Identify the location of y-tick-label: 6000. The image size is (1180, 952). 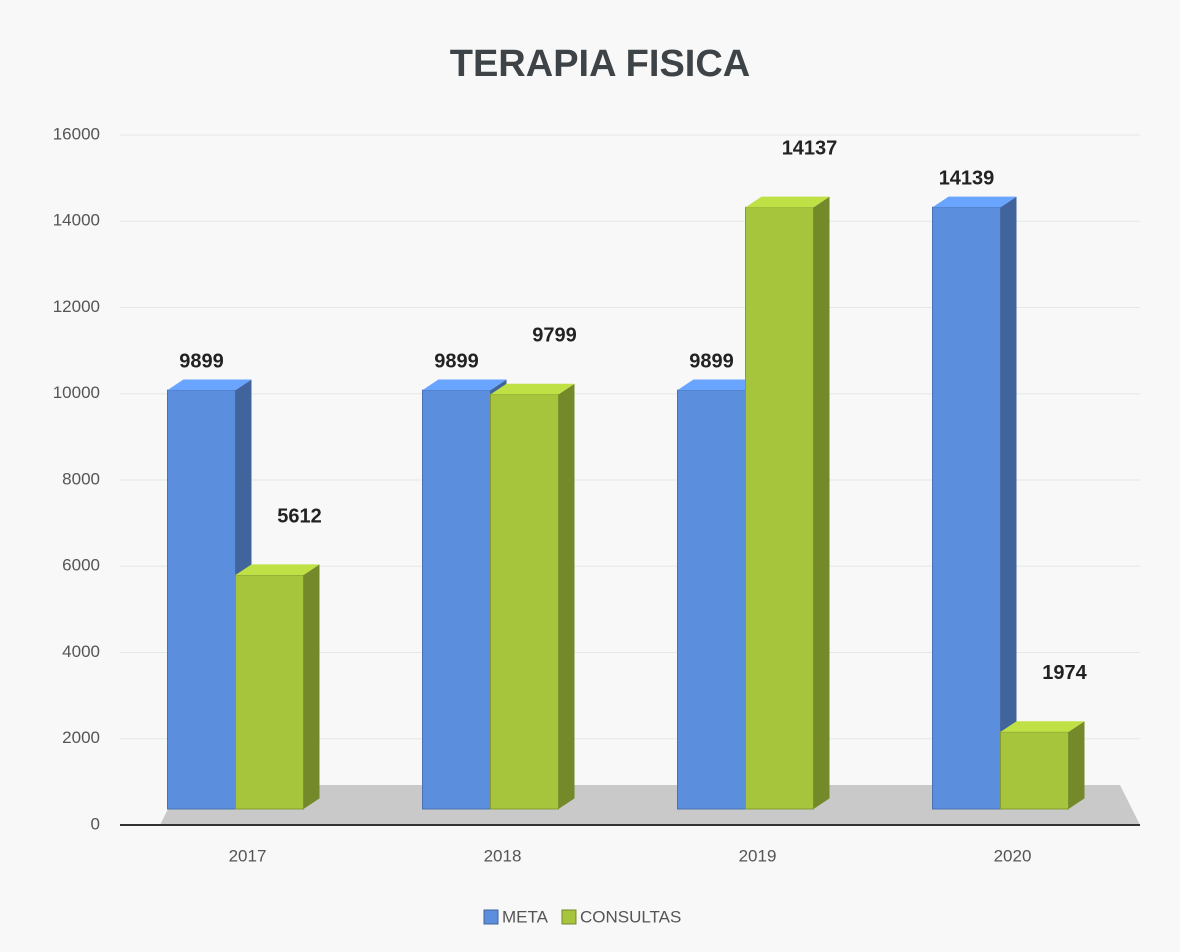
(81, 565).